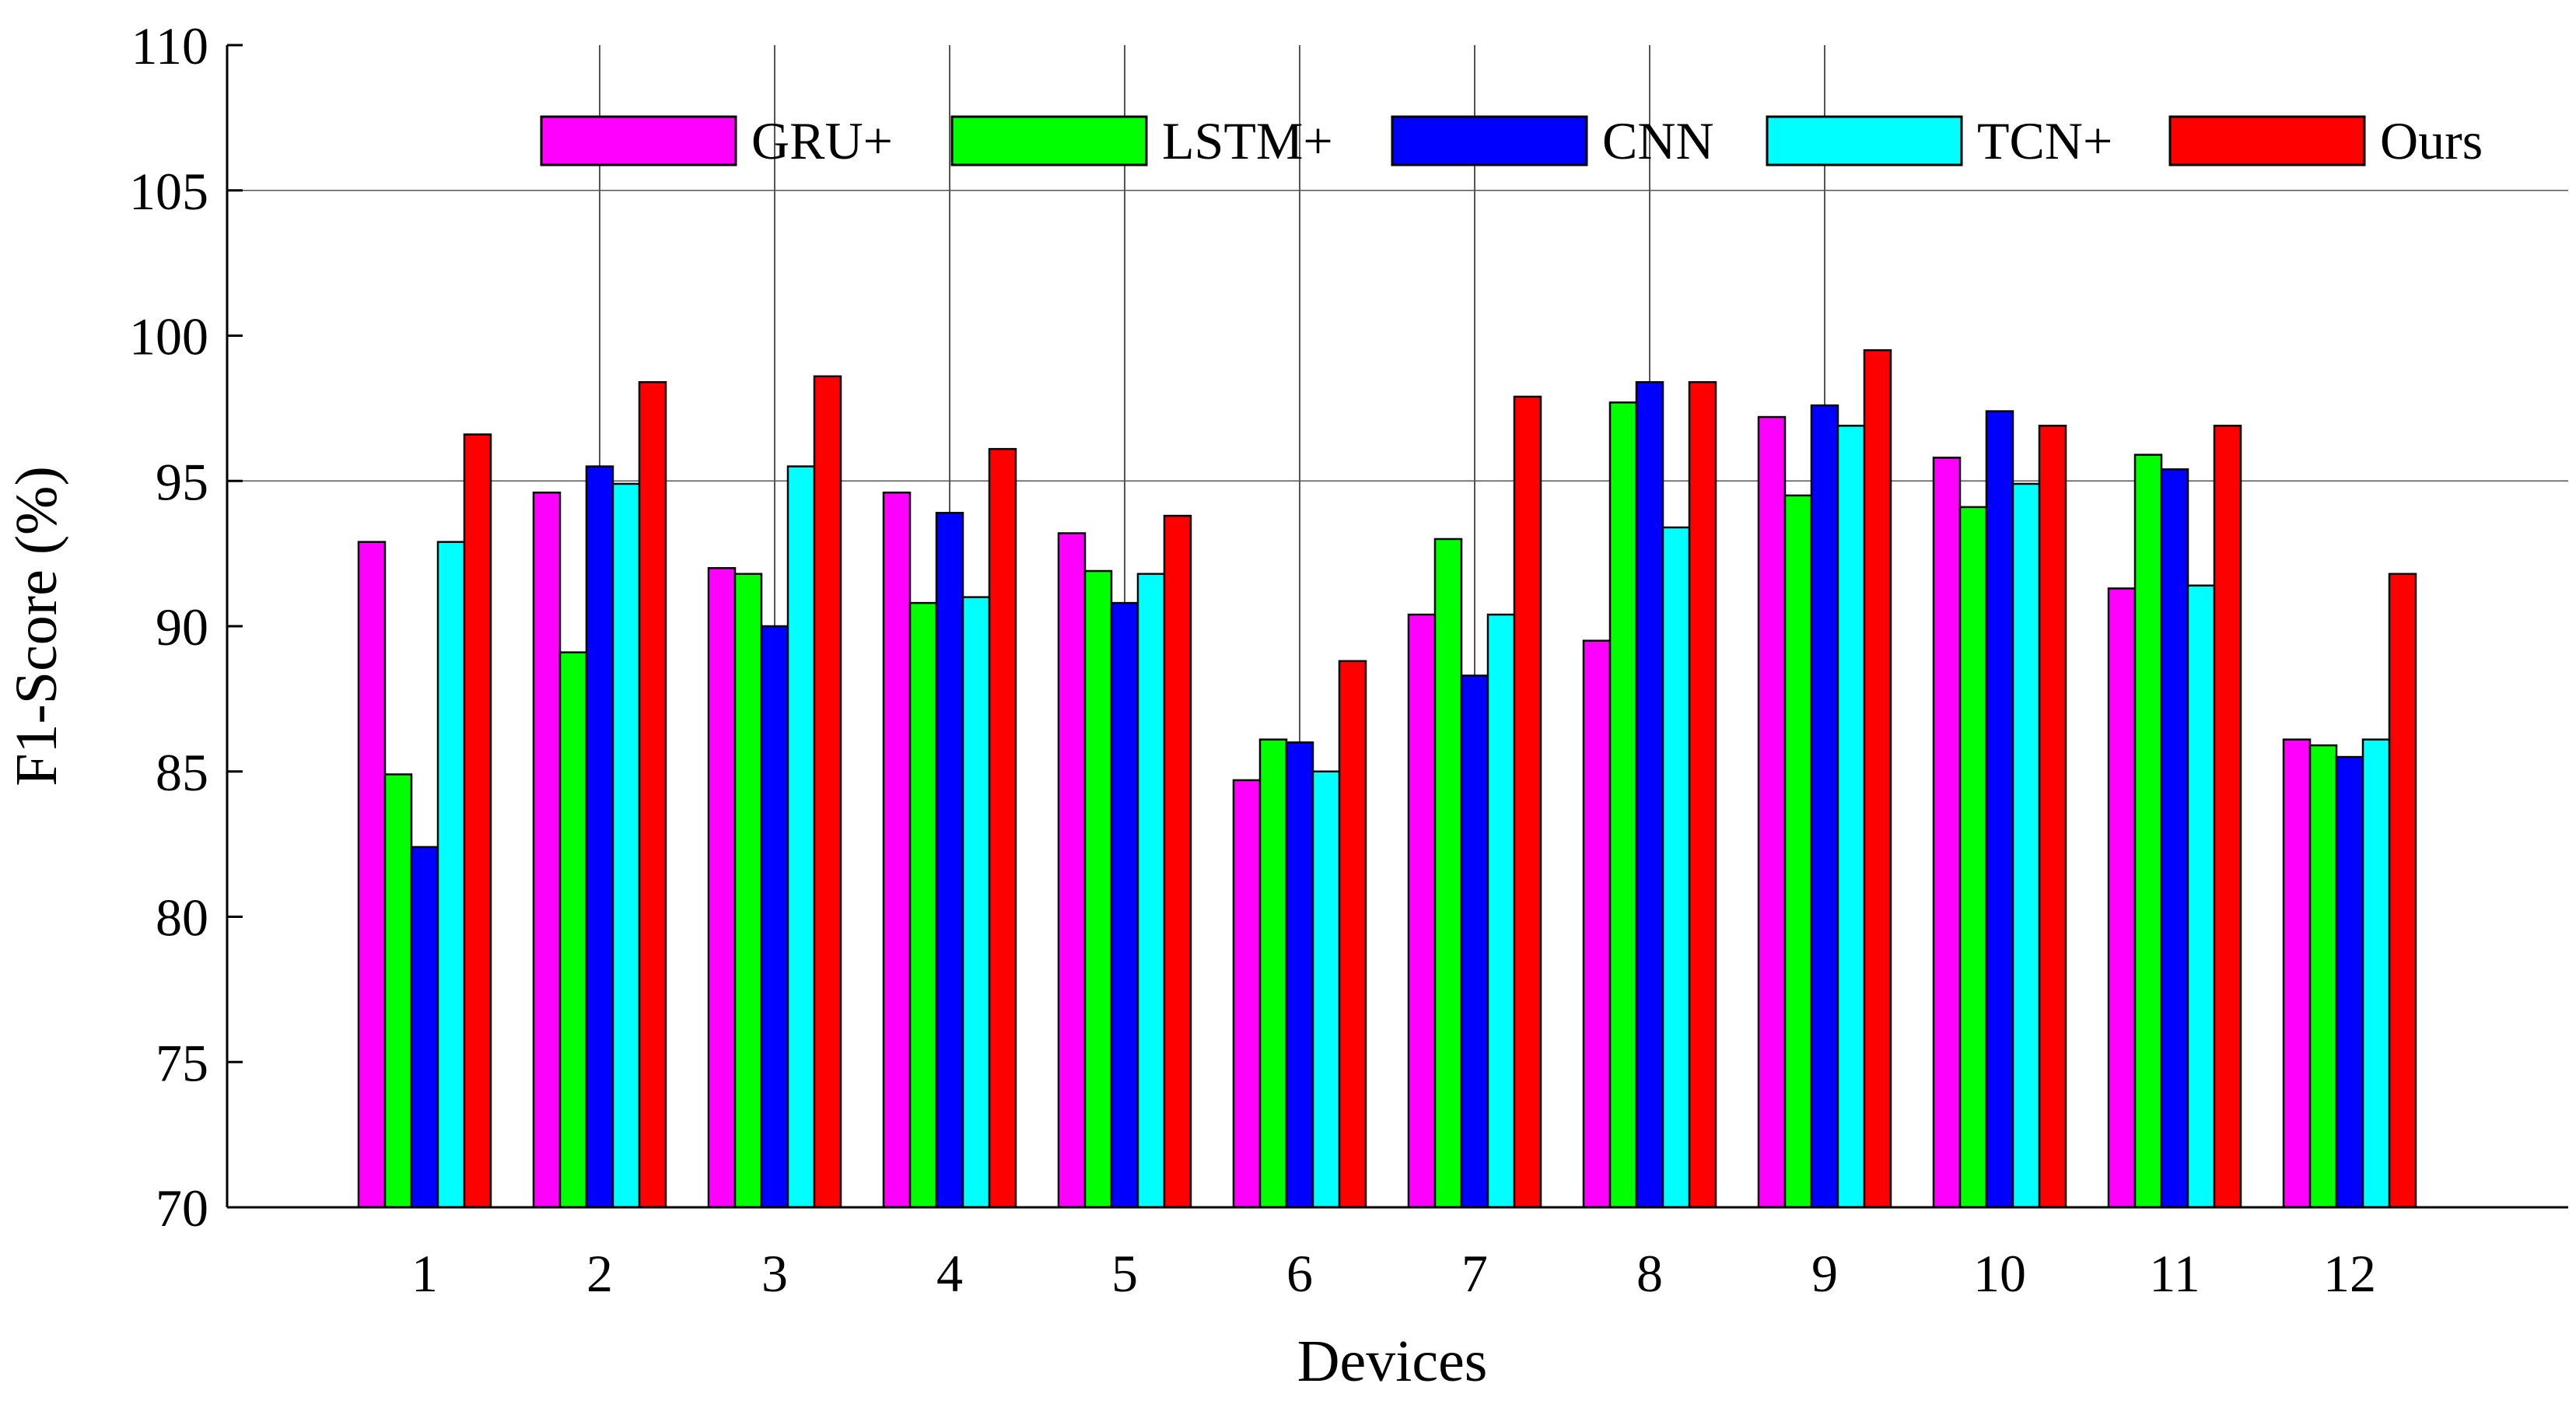 The height and width of the screenshot is (1408, 2576). I want to click on legend-label-lstmplus: LSTM+, so click(1248, 140).